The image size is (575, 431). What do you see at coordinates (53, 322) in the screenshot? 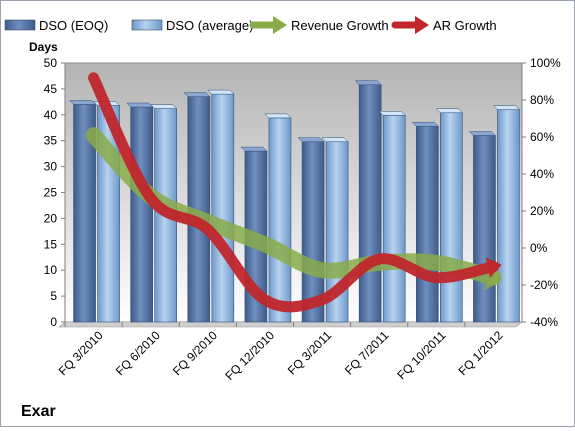
I see `y-left-tick-label-0: 0` at bounding box center [53, 322].